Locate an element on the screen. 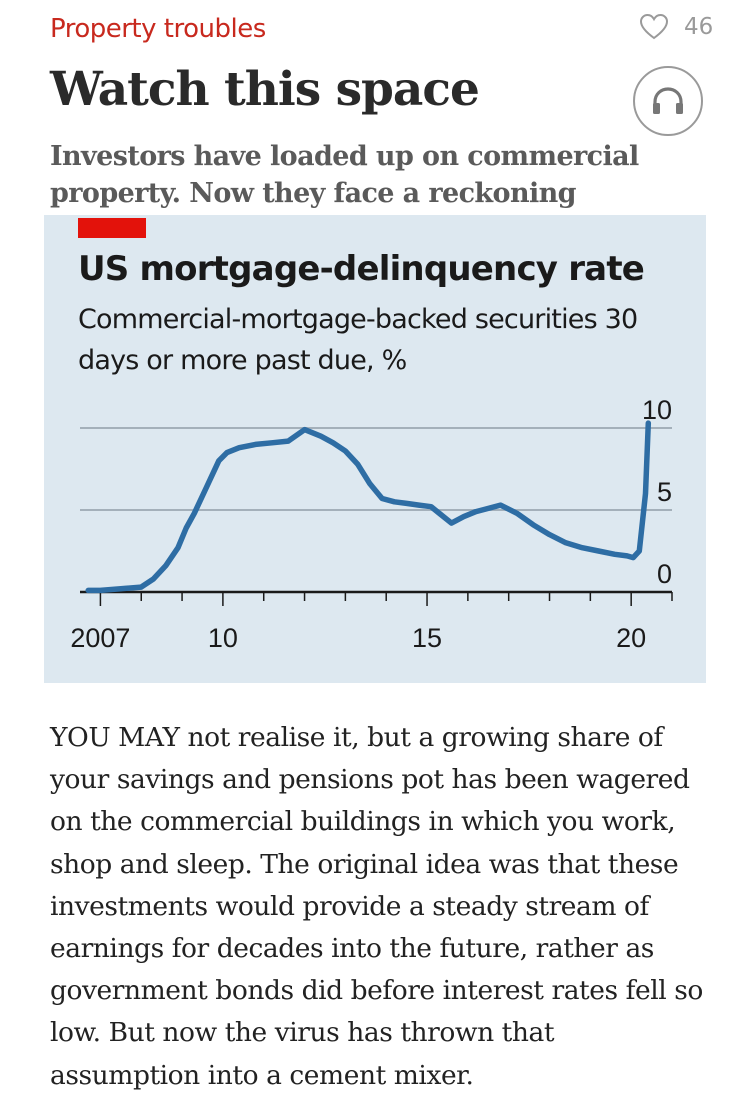 The image size is (750, 1110). chart-title: US mortgage-delinquency rate is located at coordinates (361, 269).